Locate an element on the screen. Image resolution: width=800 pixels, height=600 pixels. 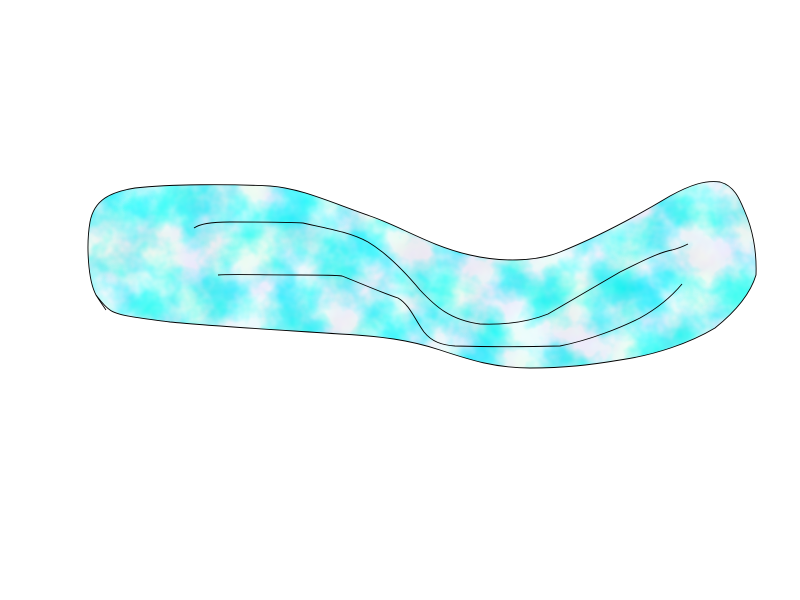
blob-outline-tail is located at coordinates (101, 302).